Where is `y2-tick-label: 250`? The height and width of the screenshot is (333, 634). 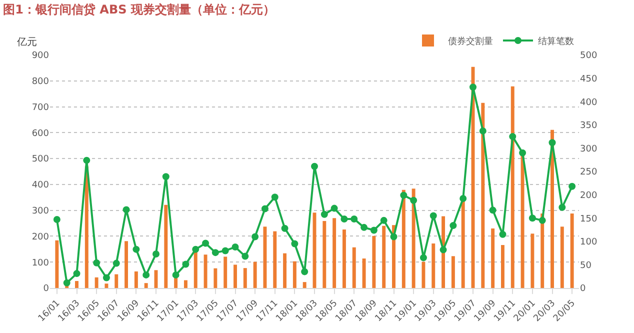 y2-tick-label: 250 is located at coordinates (589, 173).